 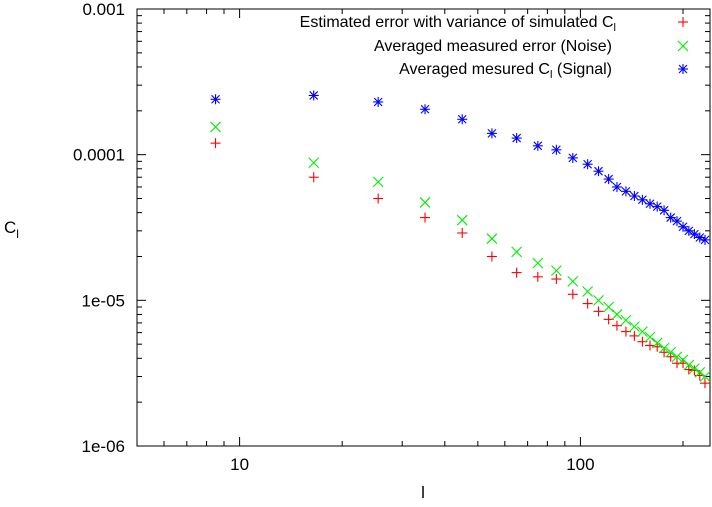 I want to click on legend-label-noise: Averaged measured error (Noise), so click(x=493, y=46).